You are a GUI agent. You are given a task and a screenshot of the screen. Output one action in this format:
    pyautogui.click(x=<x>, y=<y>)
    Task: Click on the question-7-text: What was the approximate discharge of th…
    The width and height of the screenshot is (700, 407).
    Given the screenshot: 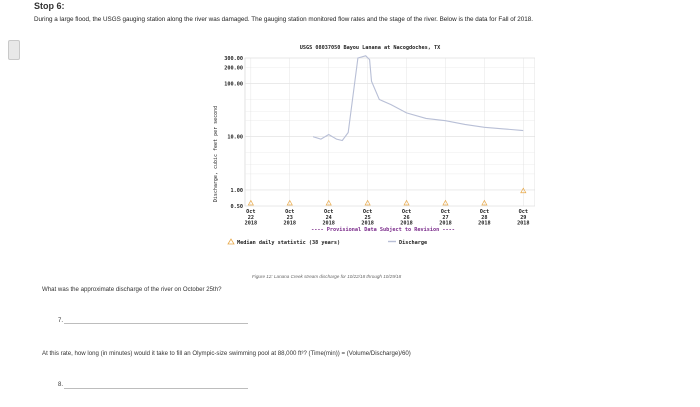 What is the action you would take?
    pyautogui.click(x=132, y=289)
    